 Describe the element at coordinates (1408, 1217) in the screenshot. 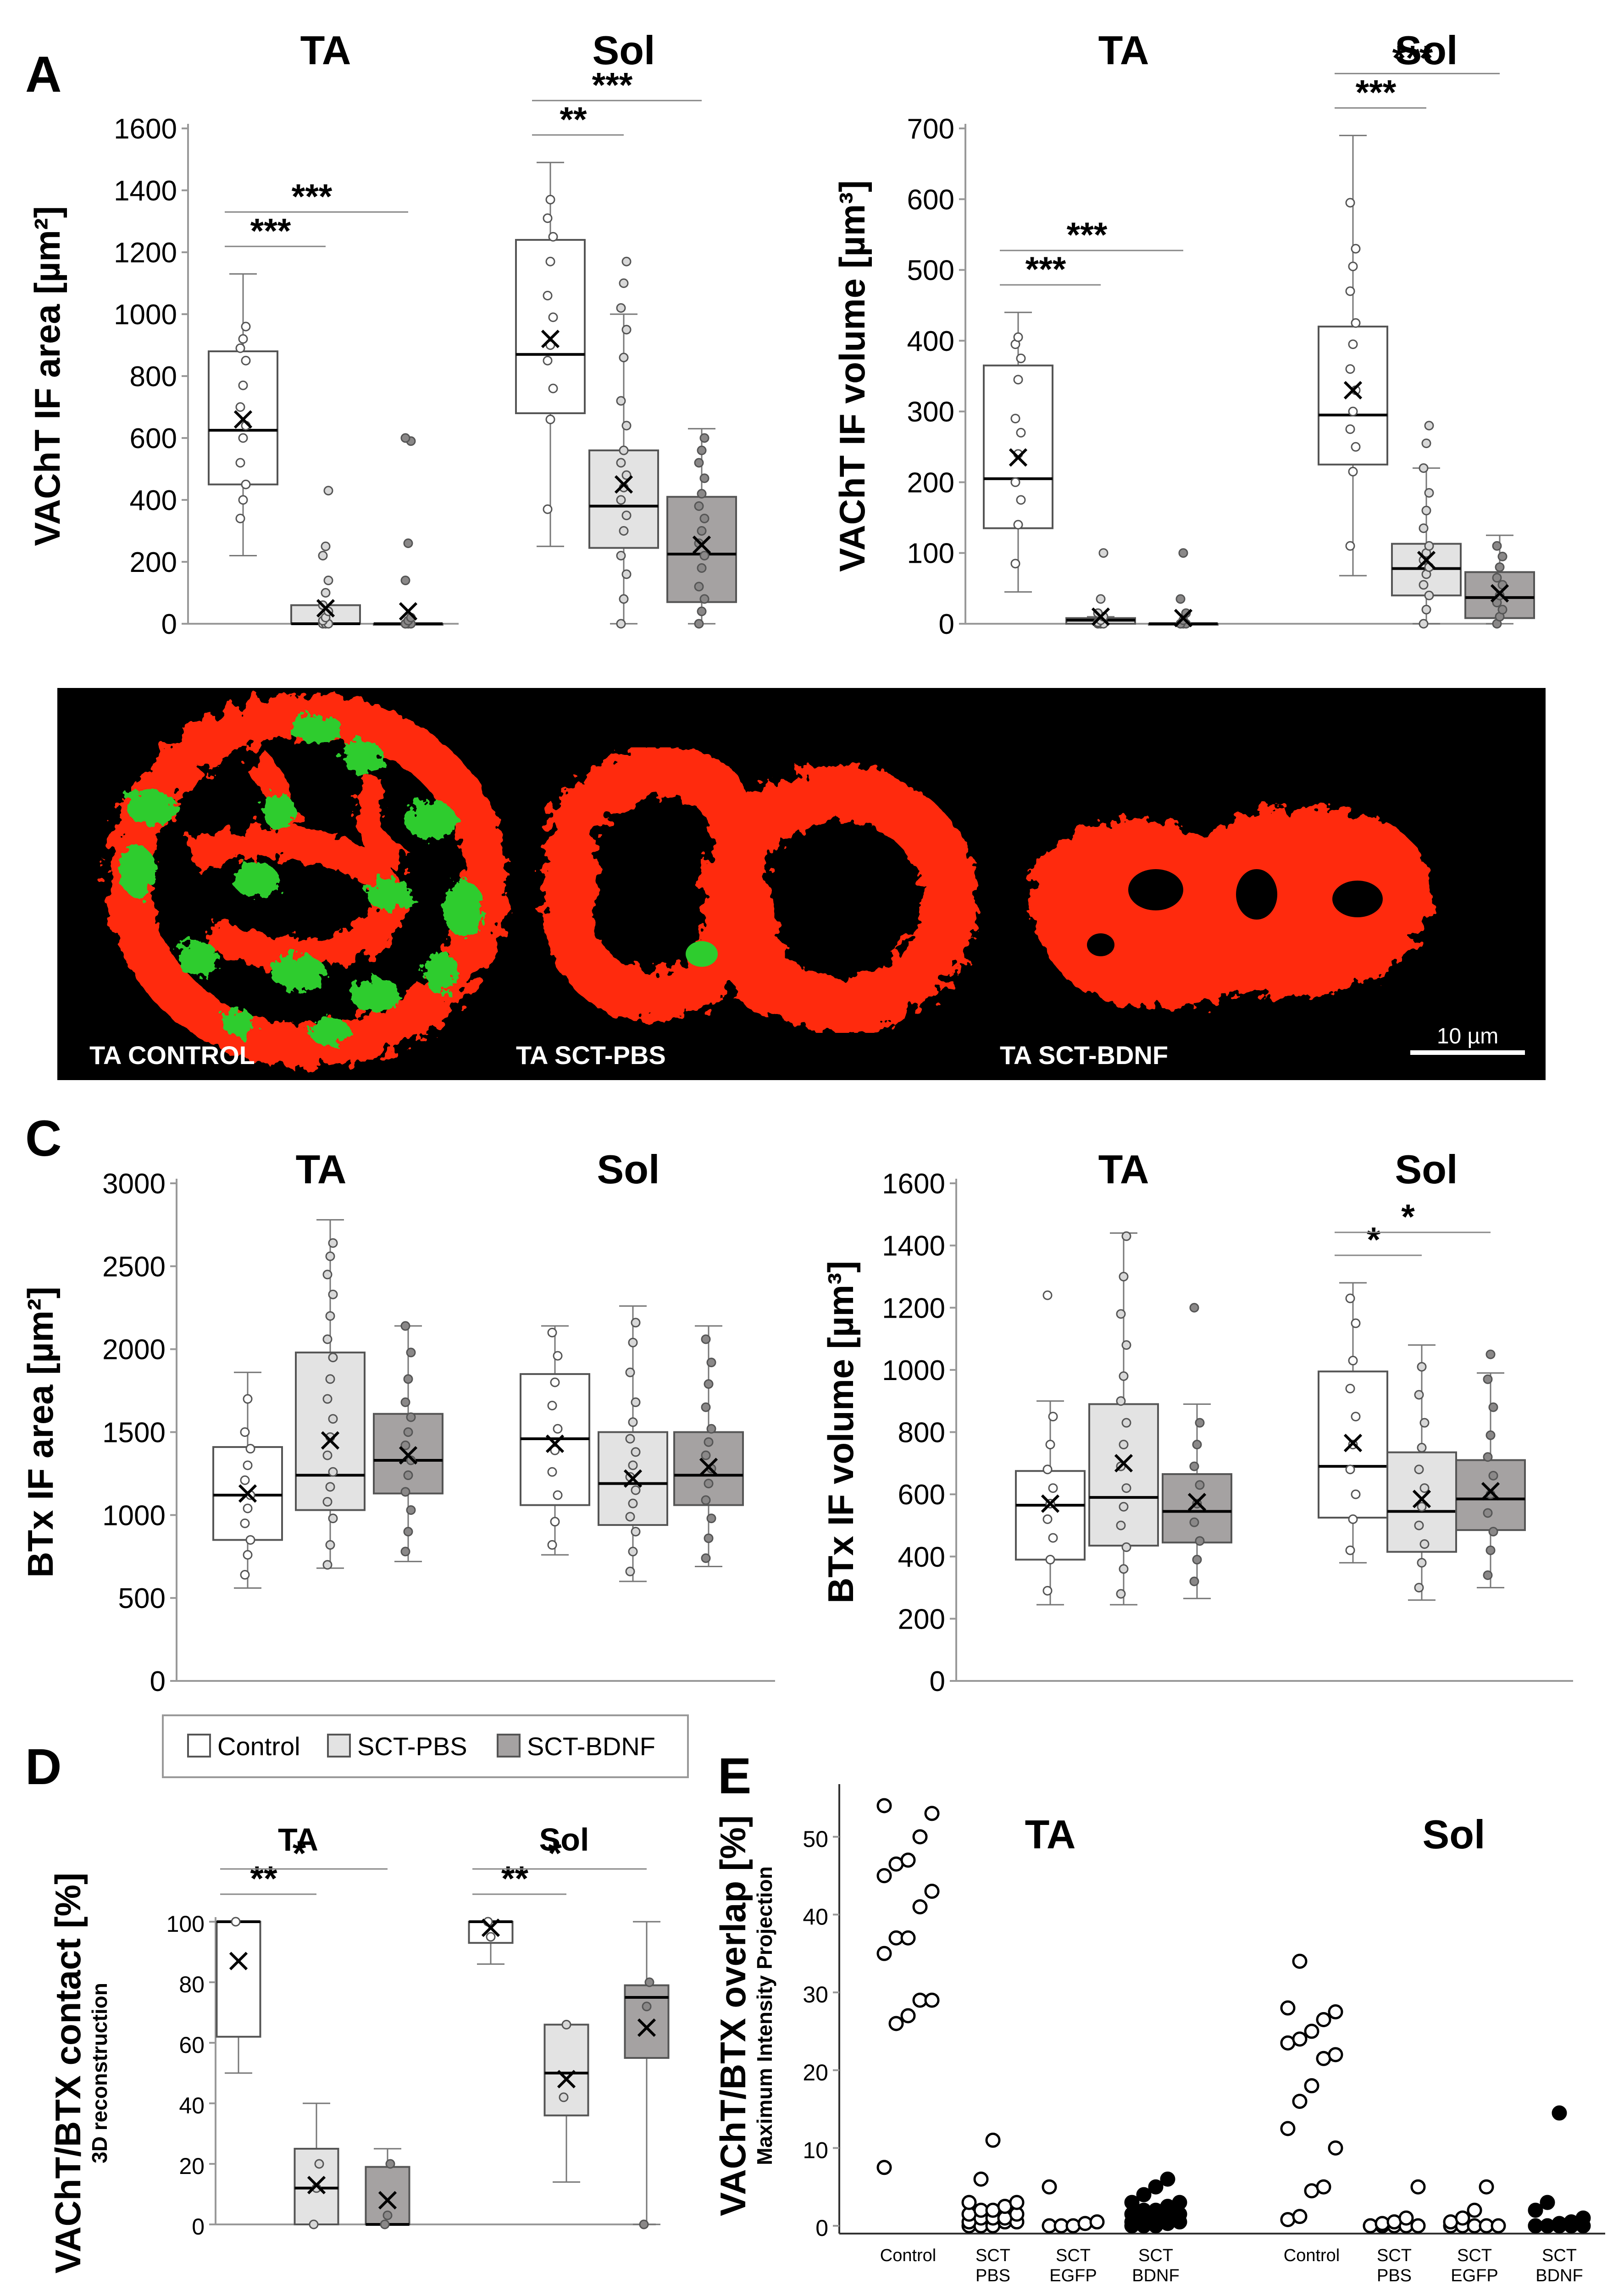

I see `significance-label: *` at that location.